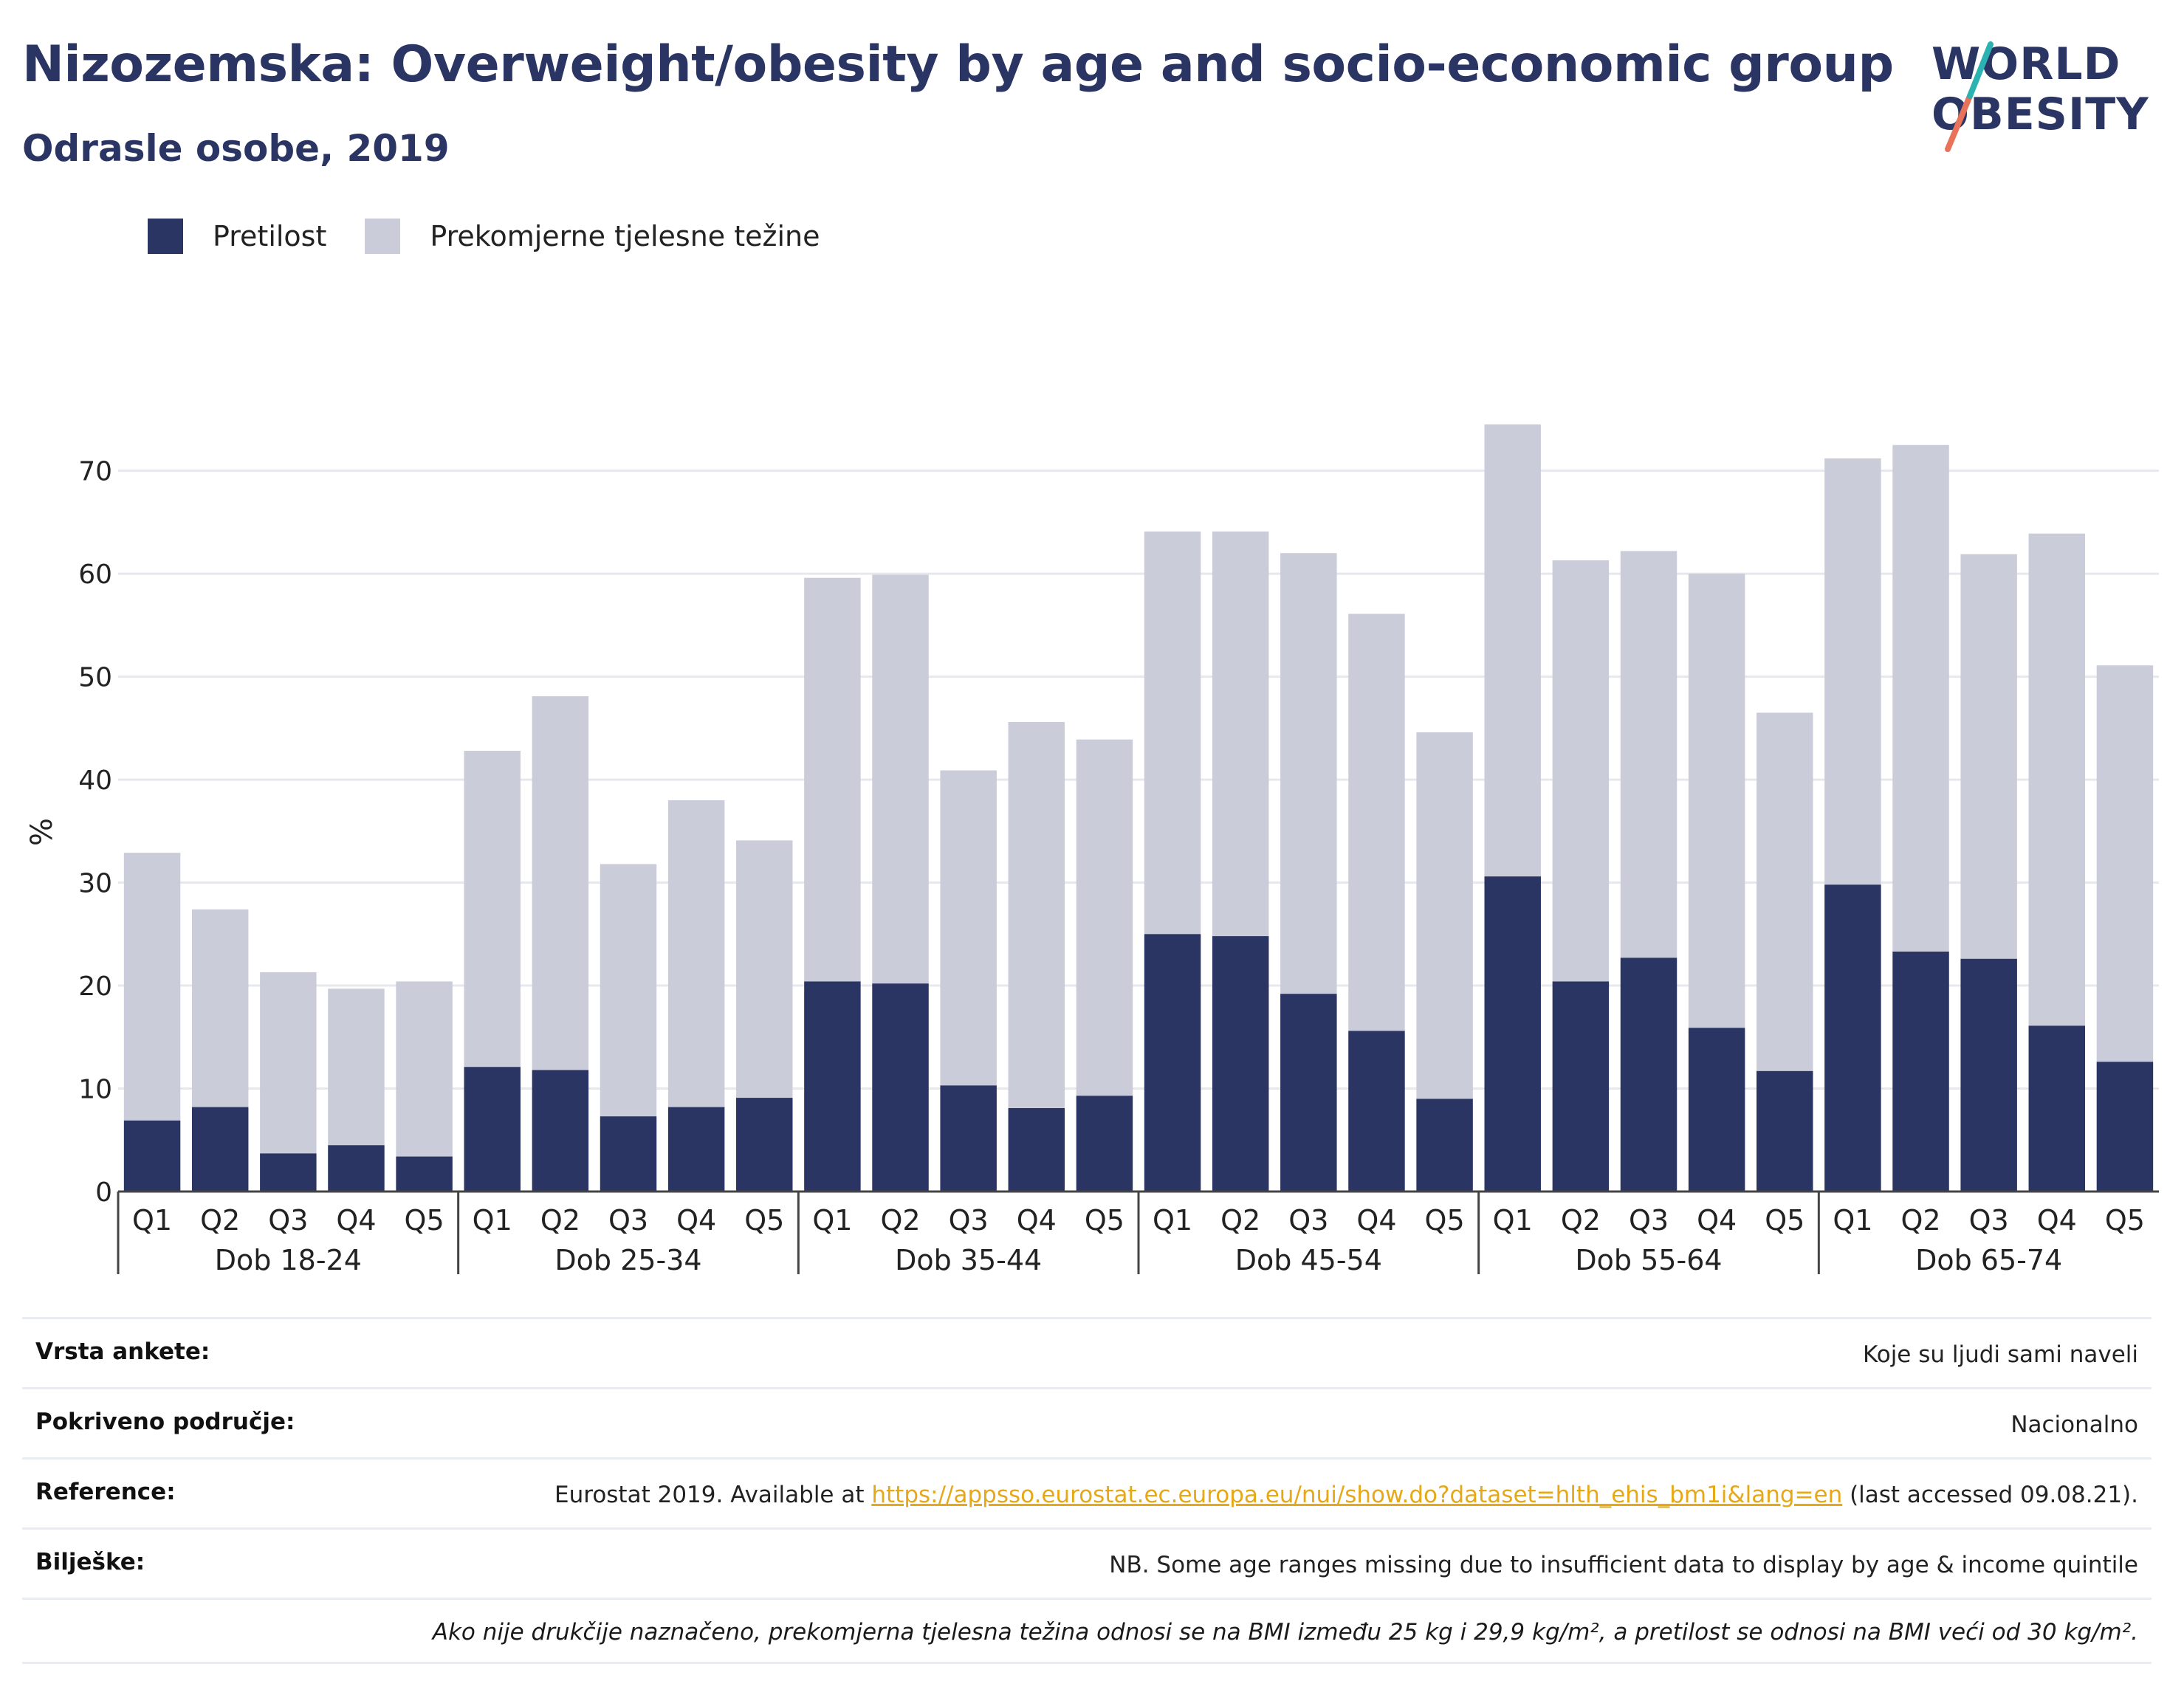  Describe the element at coordinates (2026, 64) in the screenshot. I see `logo-line-1: WORLD` at that location.